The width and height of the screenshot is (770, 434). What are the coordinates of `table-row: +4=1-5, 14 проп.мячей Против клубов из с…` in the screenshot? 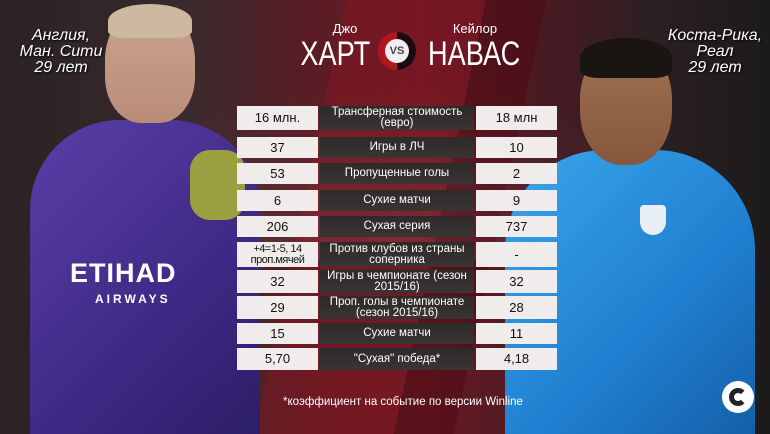 It's located at (397, 254).